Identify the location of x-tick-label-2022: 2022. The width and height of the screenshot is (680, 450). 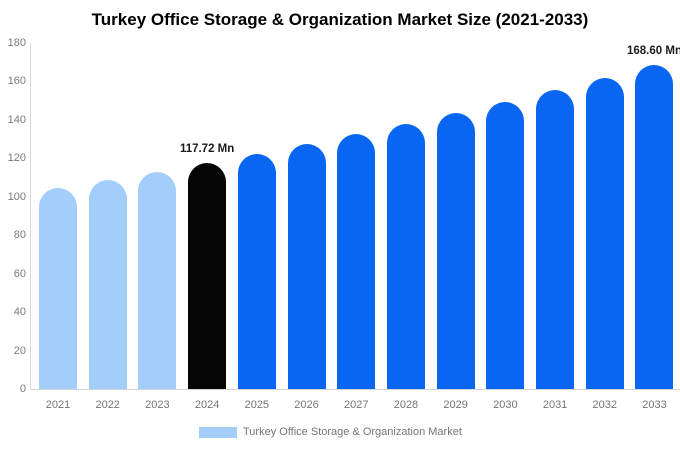
(107, 405).